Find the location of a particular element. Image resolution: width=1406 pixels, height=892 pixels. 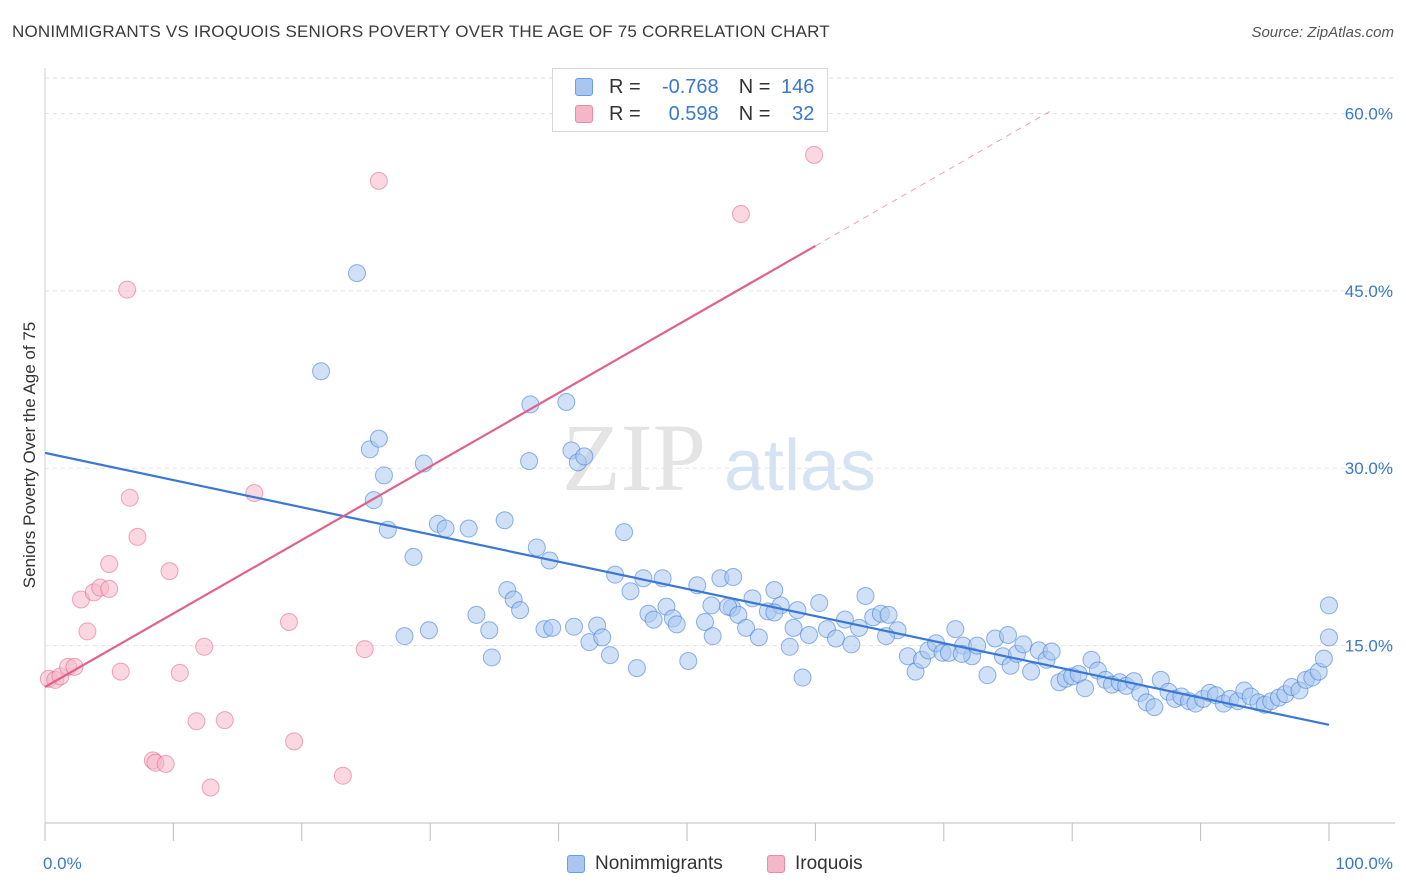

bottom-legend-label-nonimmigrants: Nonimmigrants is located at coordinates (659, 863).